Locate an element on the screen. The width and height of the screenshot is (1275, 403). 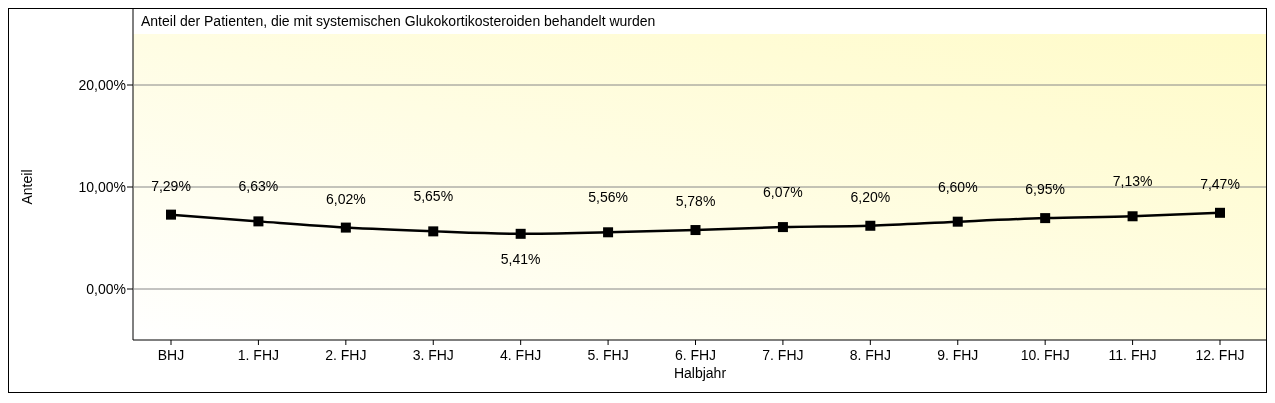
x-tick-label: 7. FHJ is located at coordinates (783, 355).